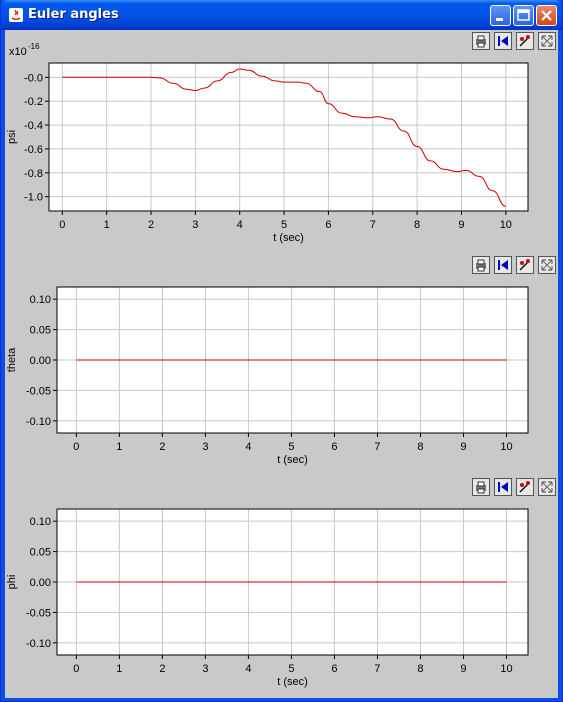 The image size is (563, 702). Describe the element at coordinates (499, 19) in the screenshot. I see `minimize-icon` at that location.